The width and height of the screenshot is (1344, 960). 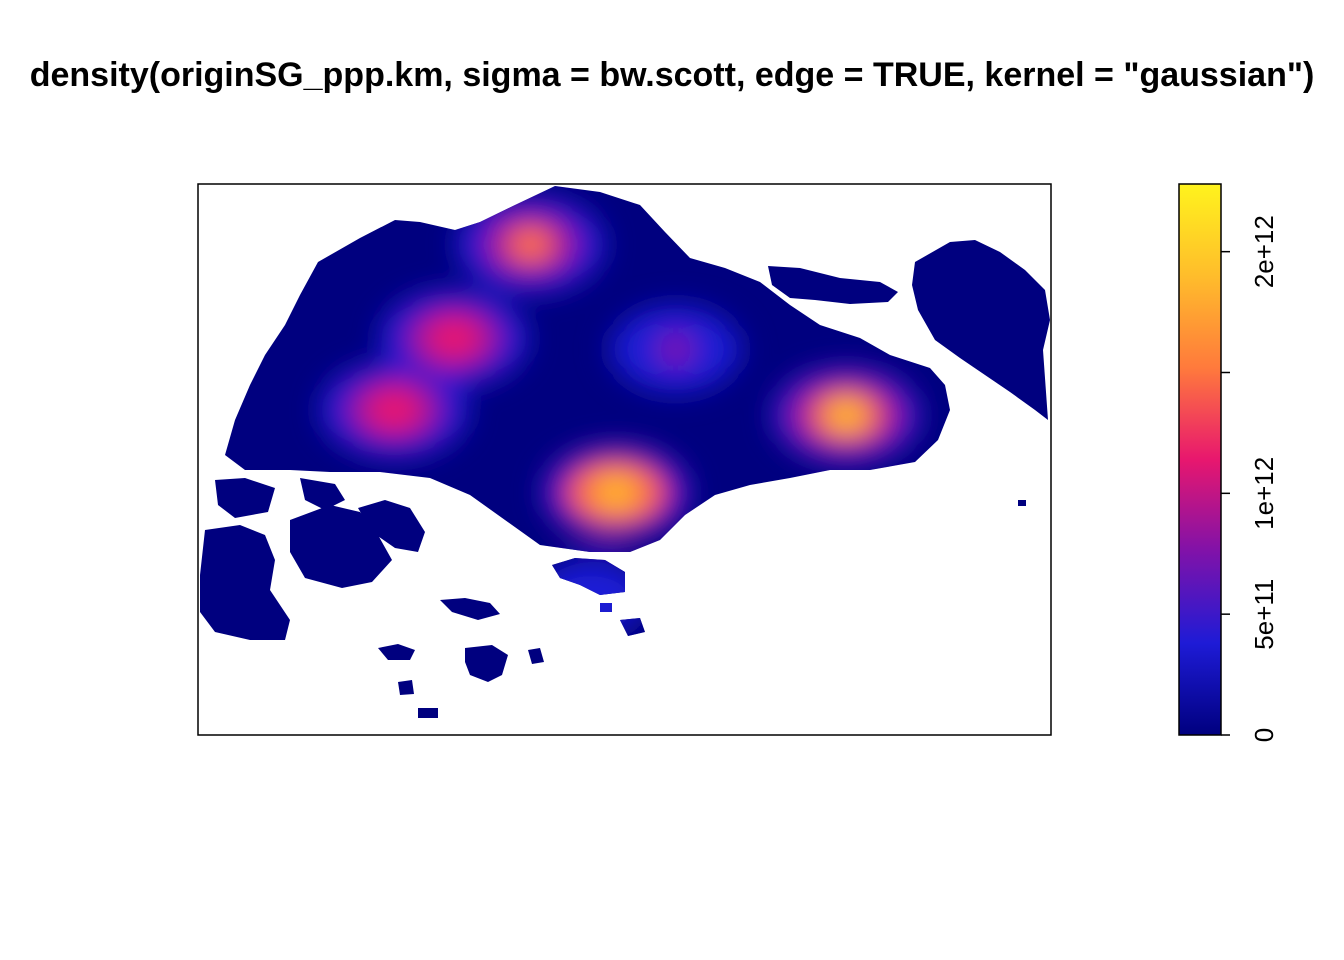 I want to click on colorbar-gradient, so click(x=1200, y=459).